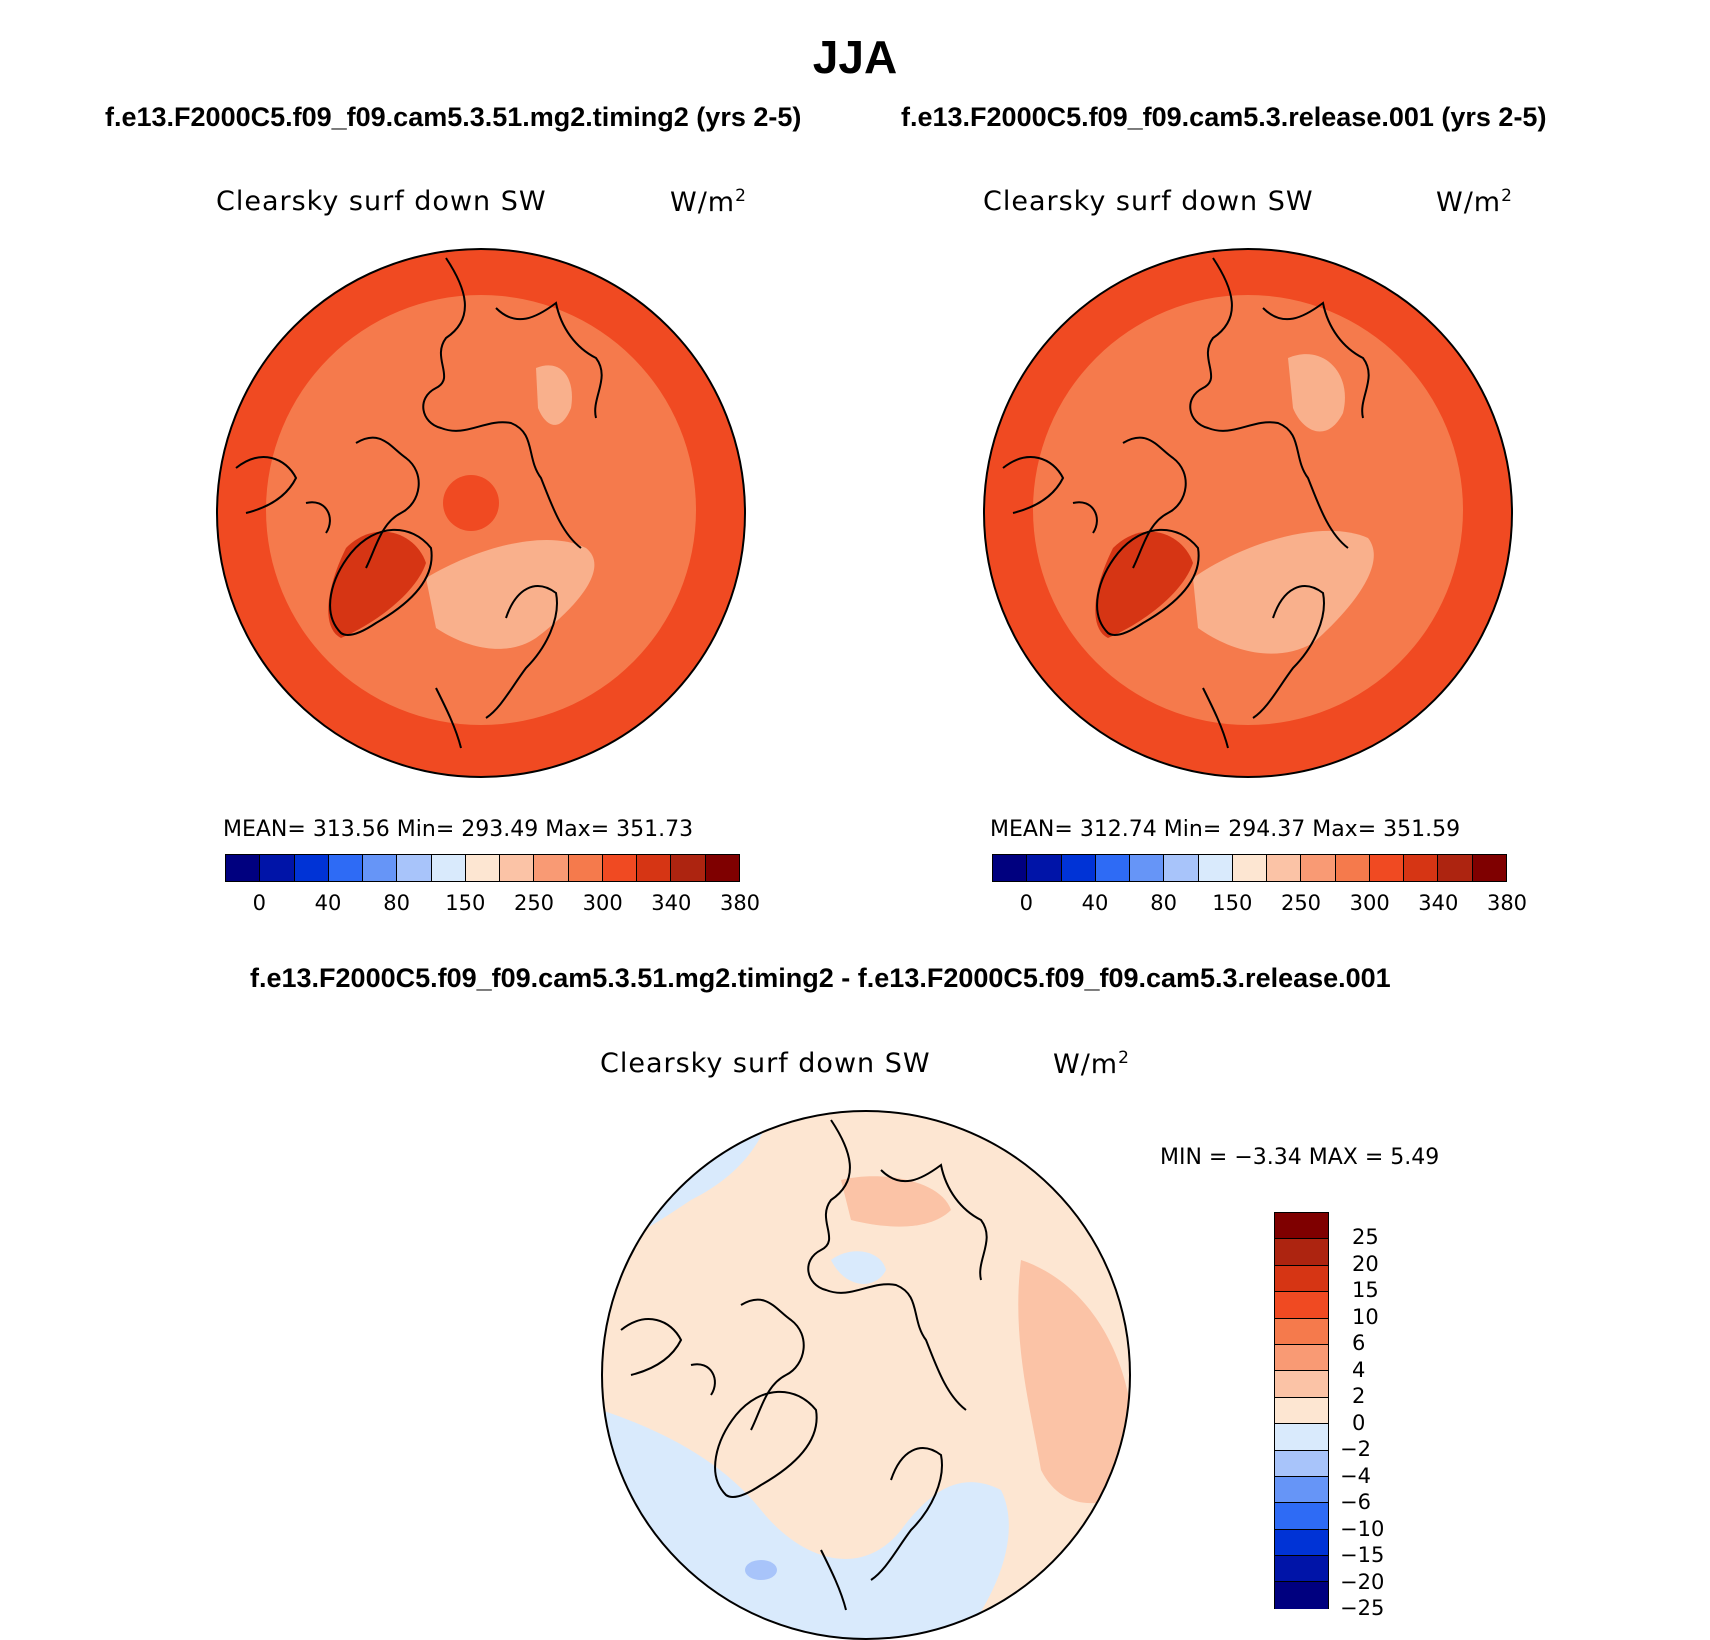 The height and width of the screenshot is (1640, 1710). I want to click on colorbar-tick-label: 80, so click(397, 903).